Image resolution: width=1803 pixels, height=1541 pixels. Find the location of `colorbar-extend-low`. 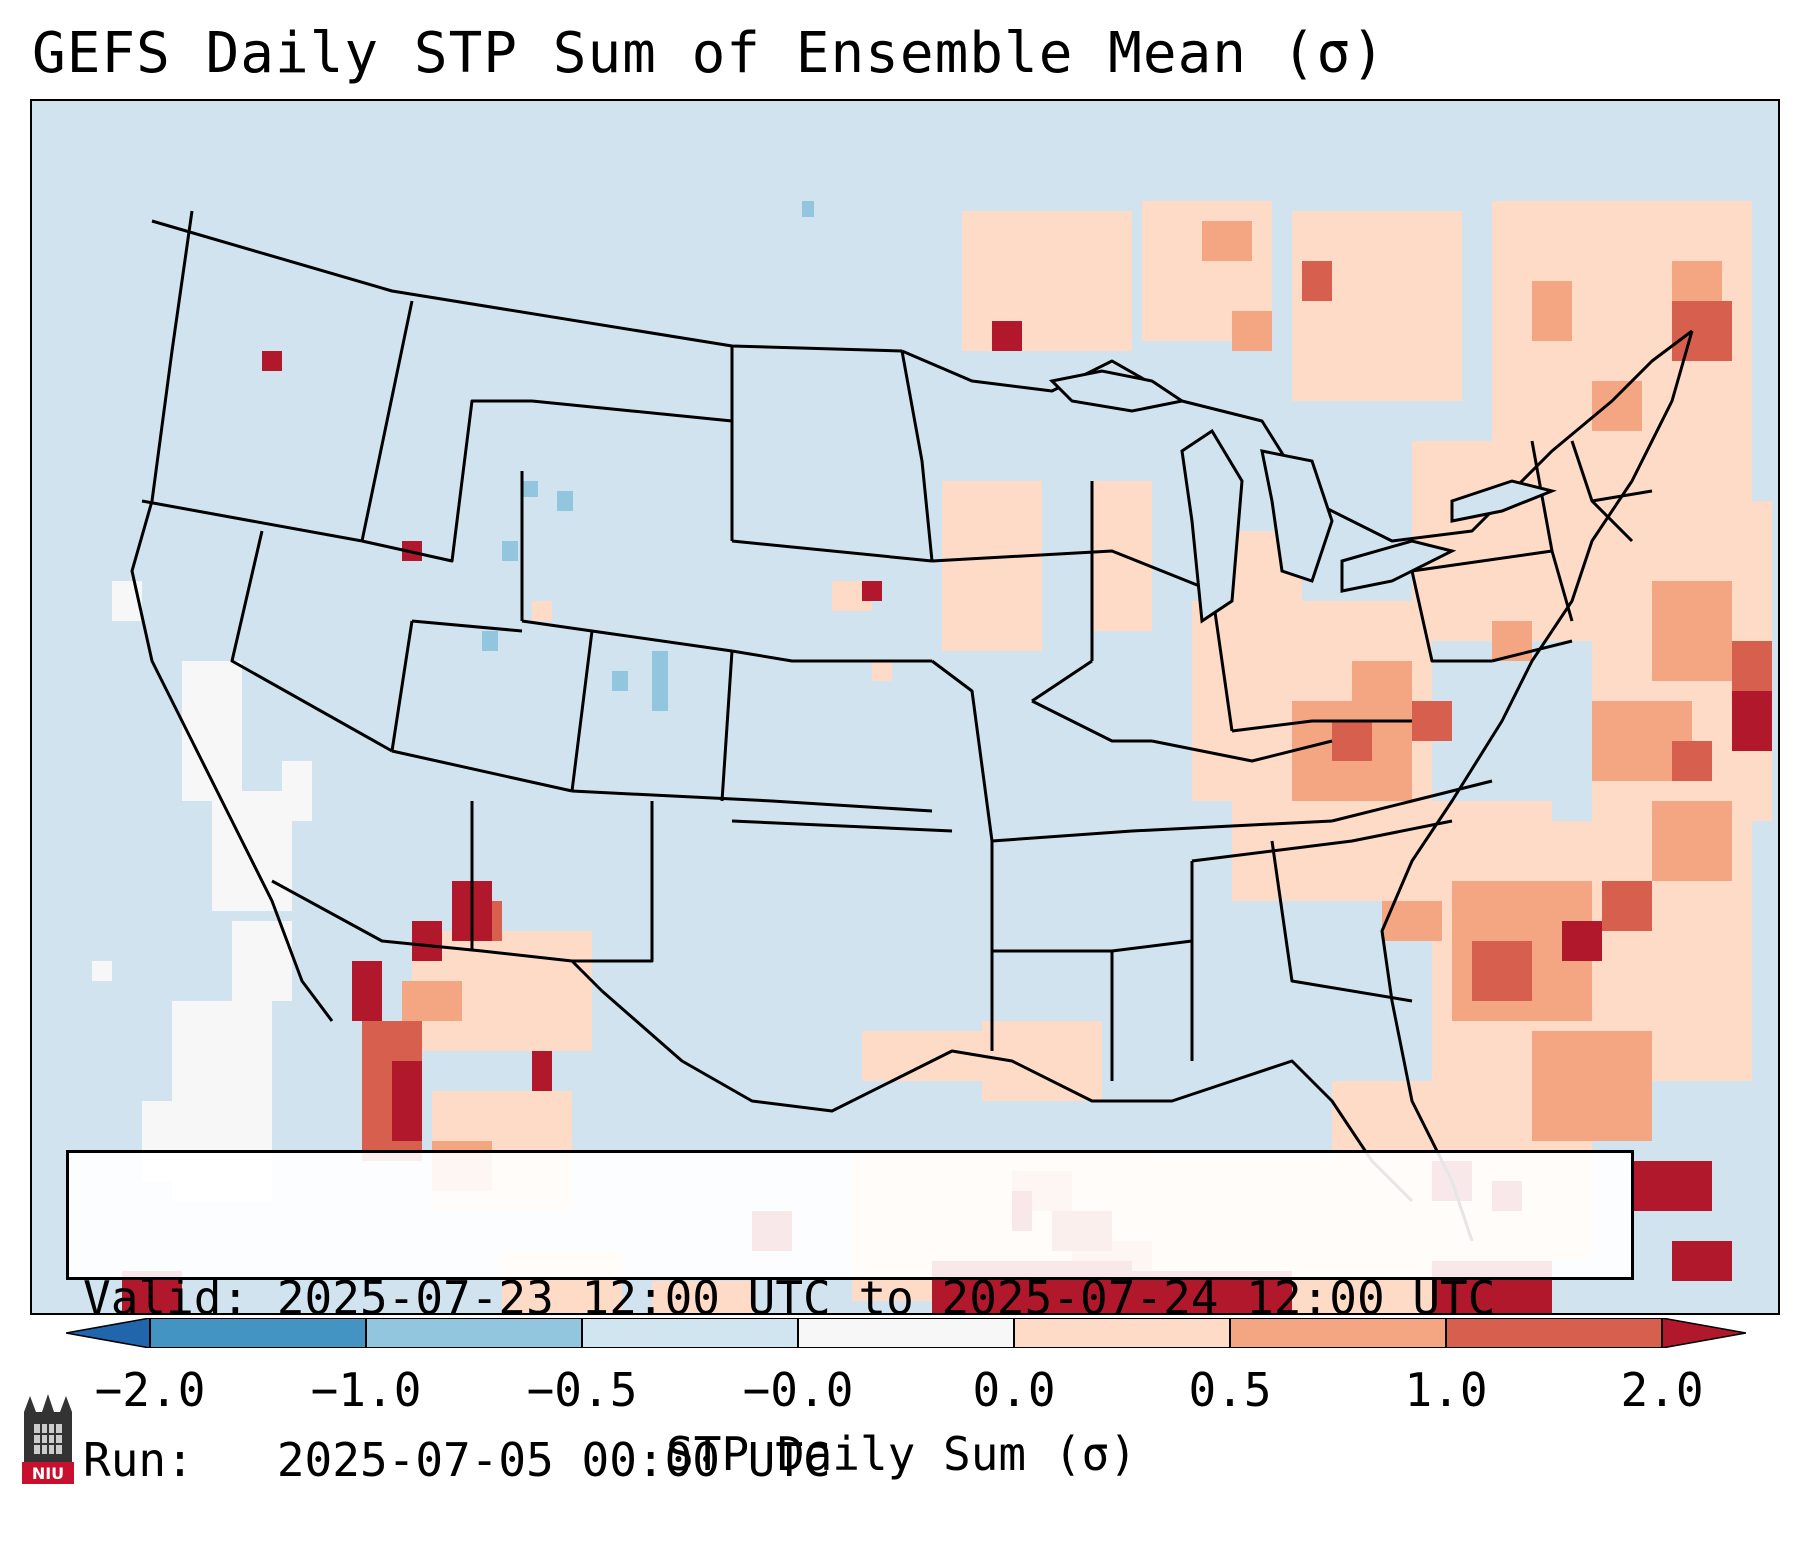

colorbar-extend-low is located at coordinates (108, 1333).